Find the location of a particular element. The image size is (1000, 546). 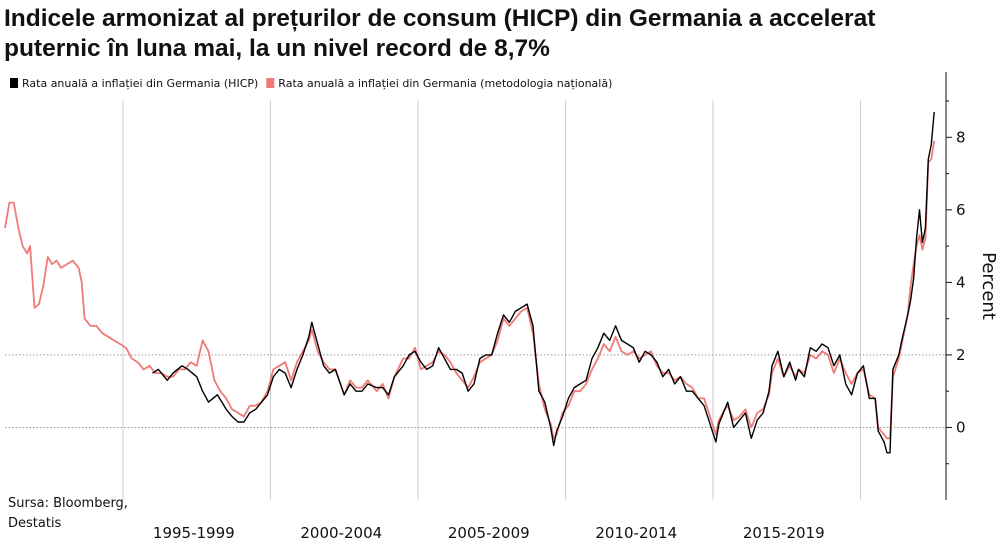

x-tick-label: 2000-2004 is located at coordinates (341, 533).